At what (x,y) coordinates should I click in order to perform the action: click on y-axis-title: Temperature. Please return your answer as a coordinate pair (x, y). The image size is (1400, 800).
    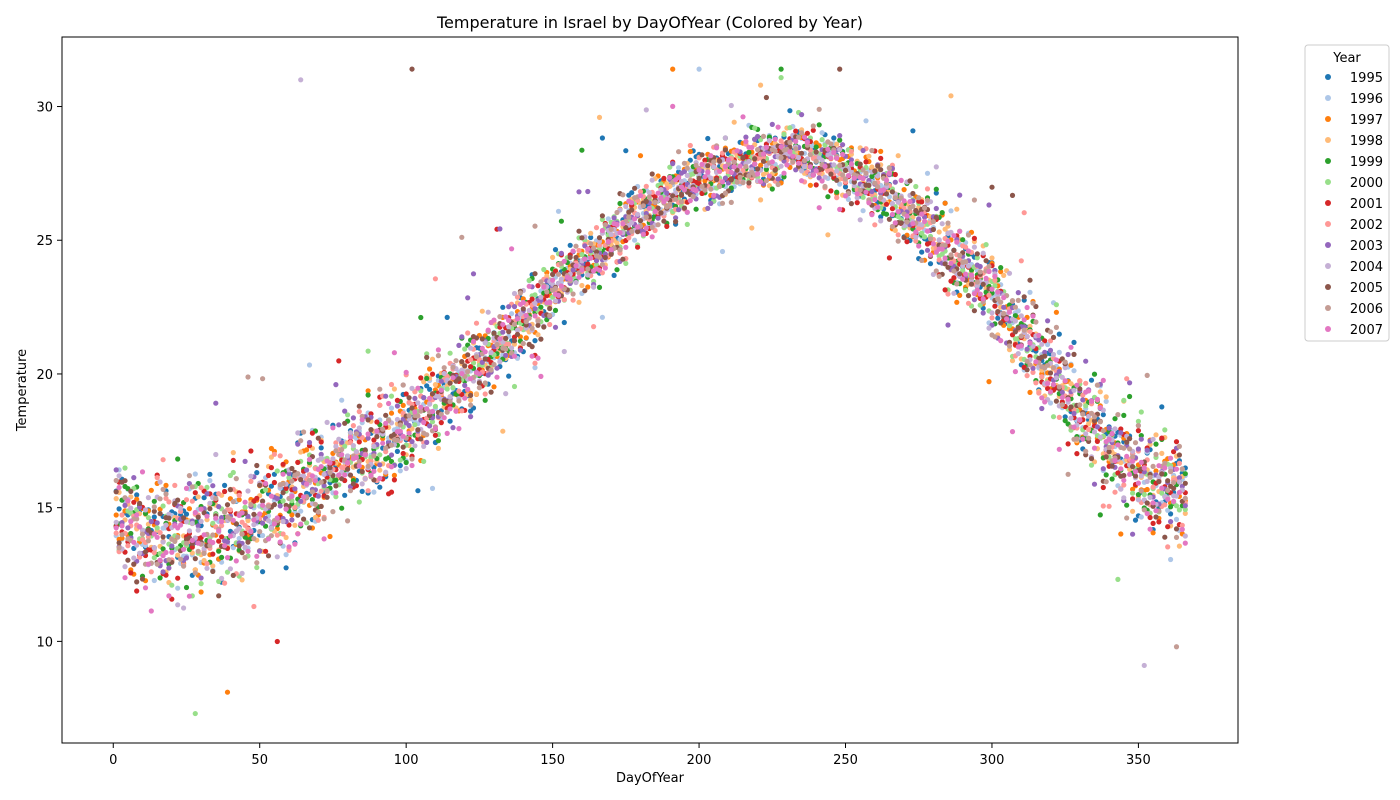
    Looking at the image, I should click on (22, 390).